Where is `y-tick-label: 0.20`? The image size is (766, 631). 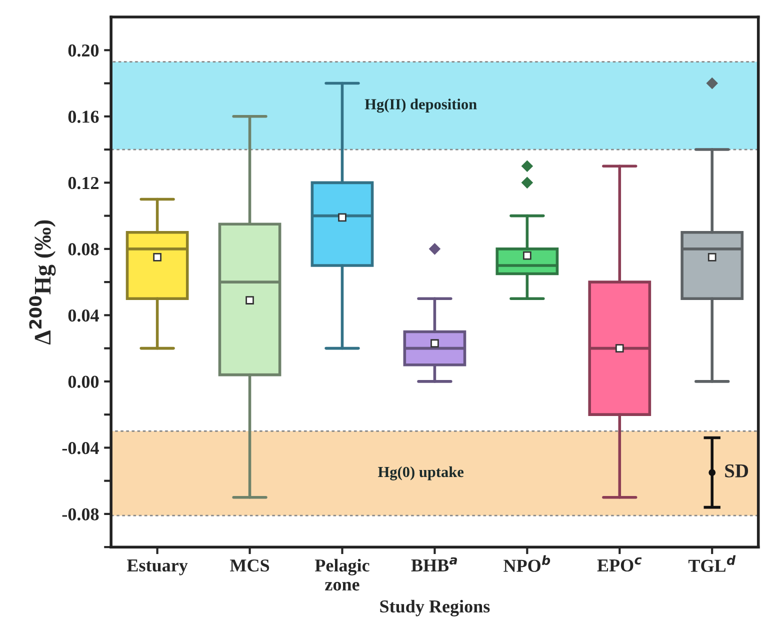
y-tick-label: 0.20 is located at coordinates (83, 50).